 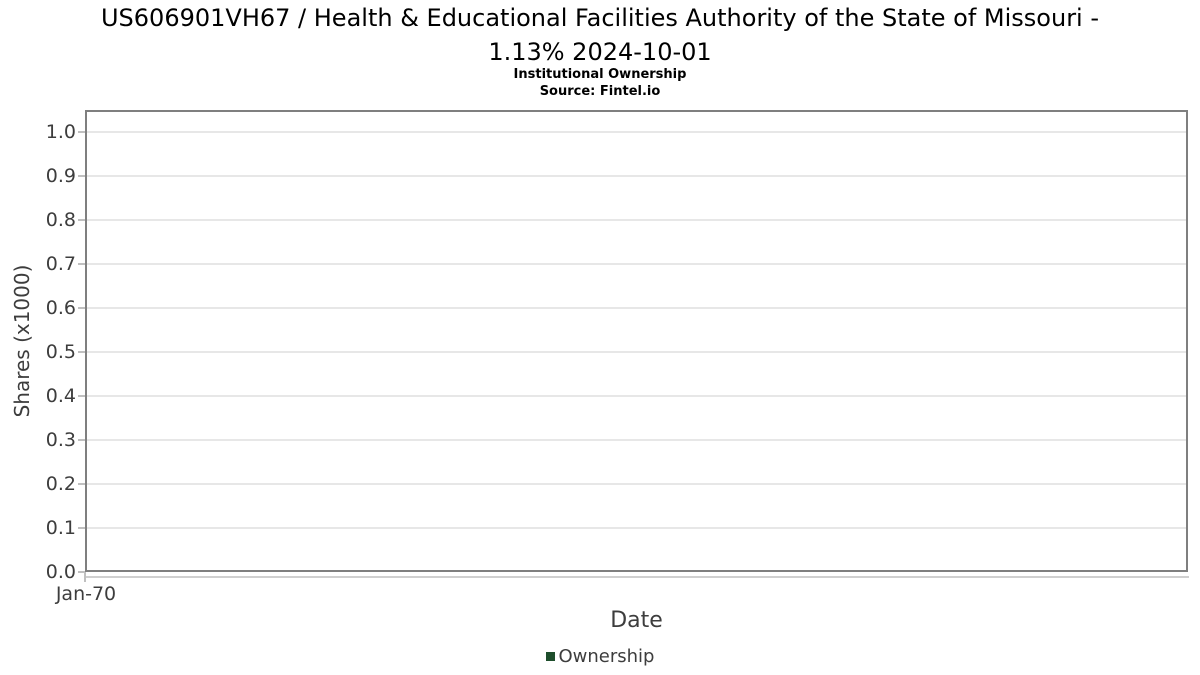 What do you see at coordinates (85, 577) in the screenshot?
I see `x-axis-tick-mark` at bounding box center [85, 577].